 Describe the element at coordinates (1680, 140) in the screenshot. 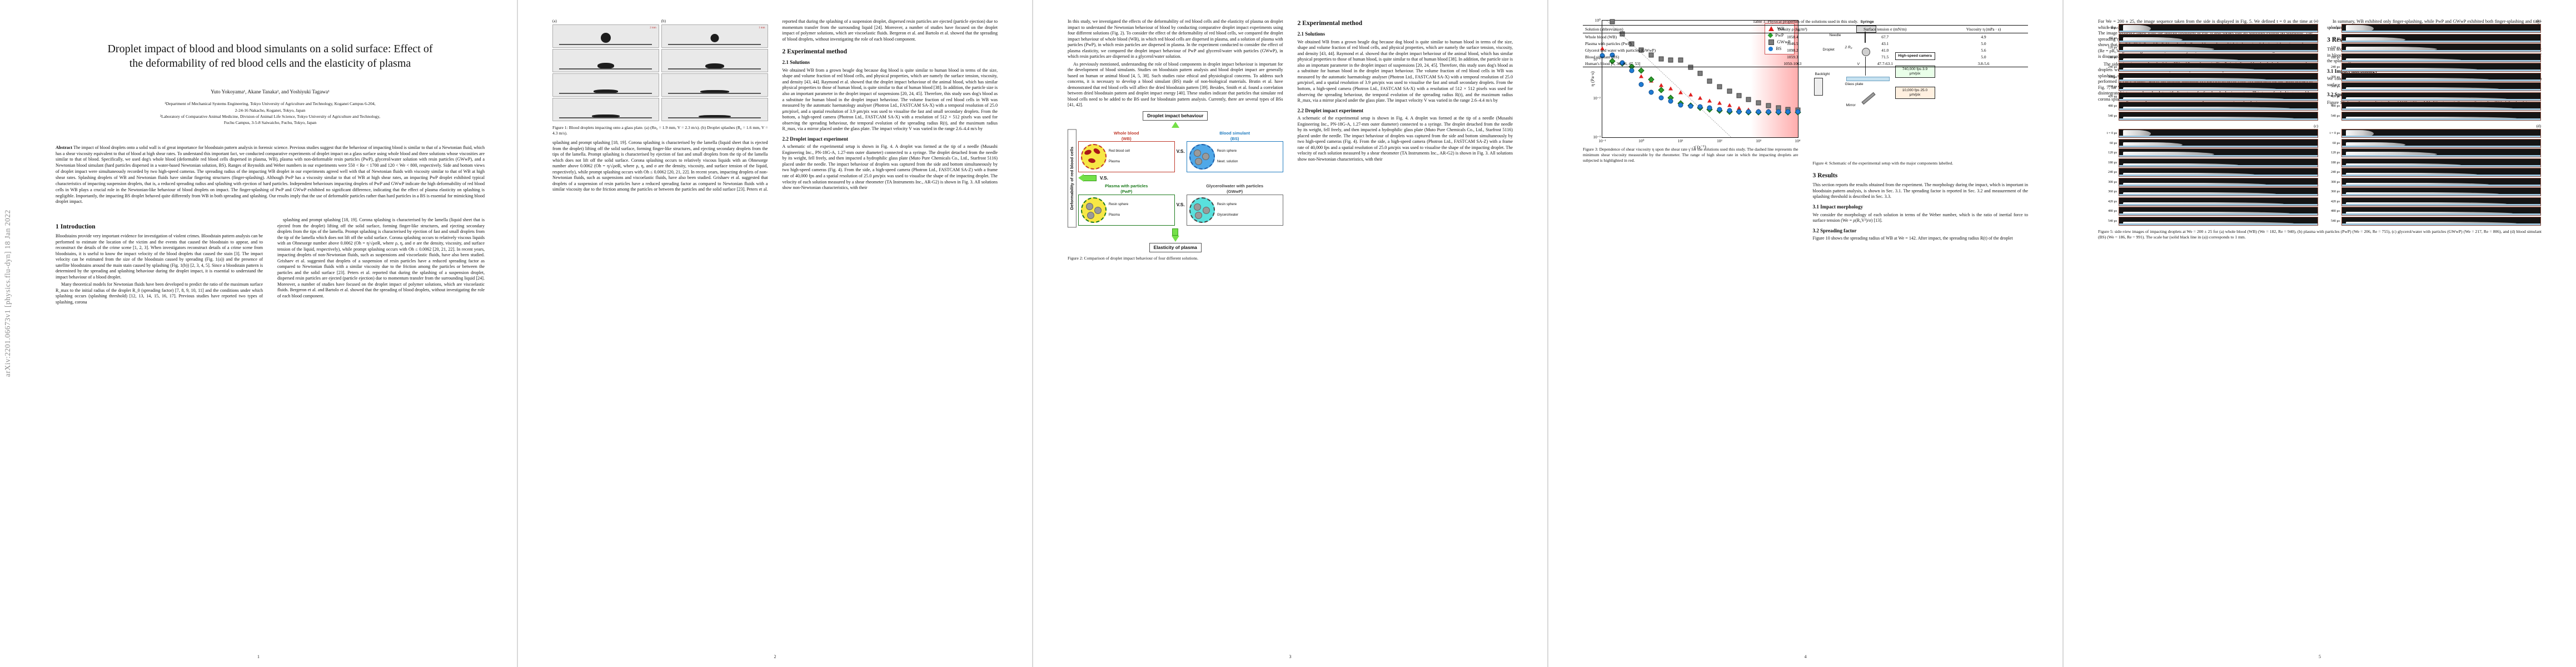

I see `chart-xtick: 10¹` at that location.